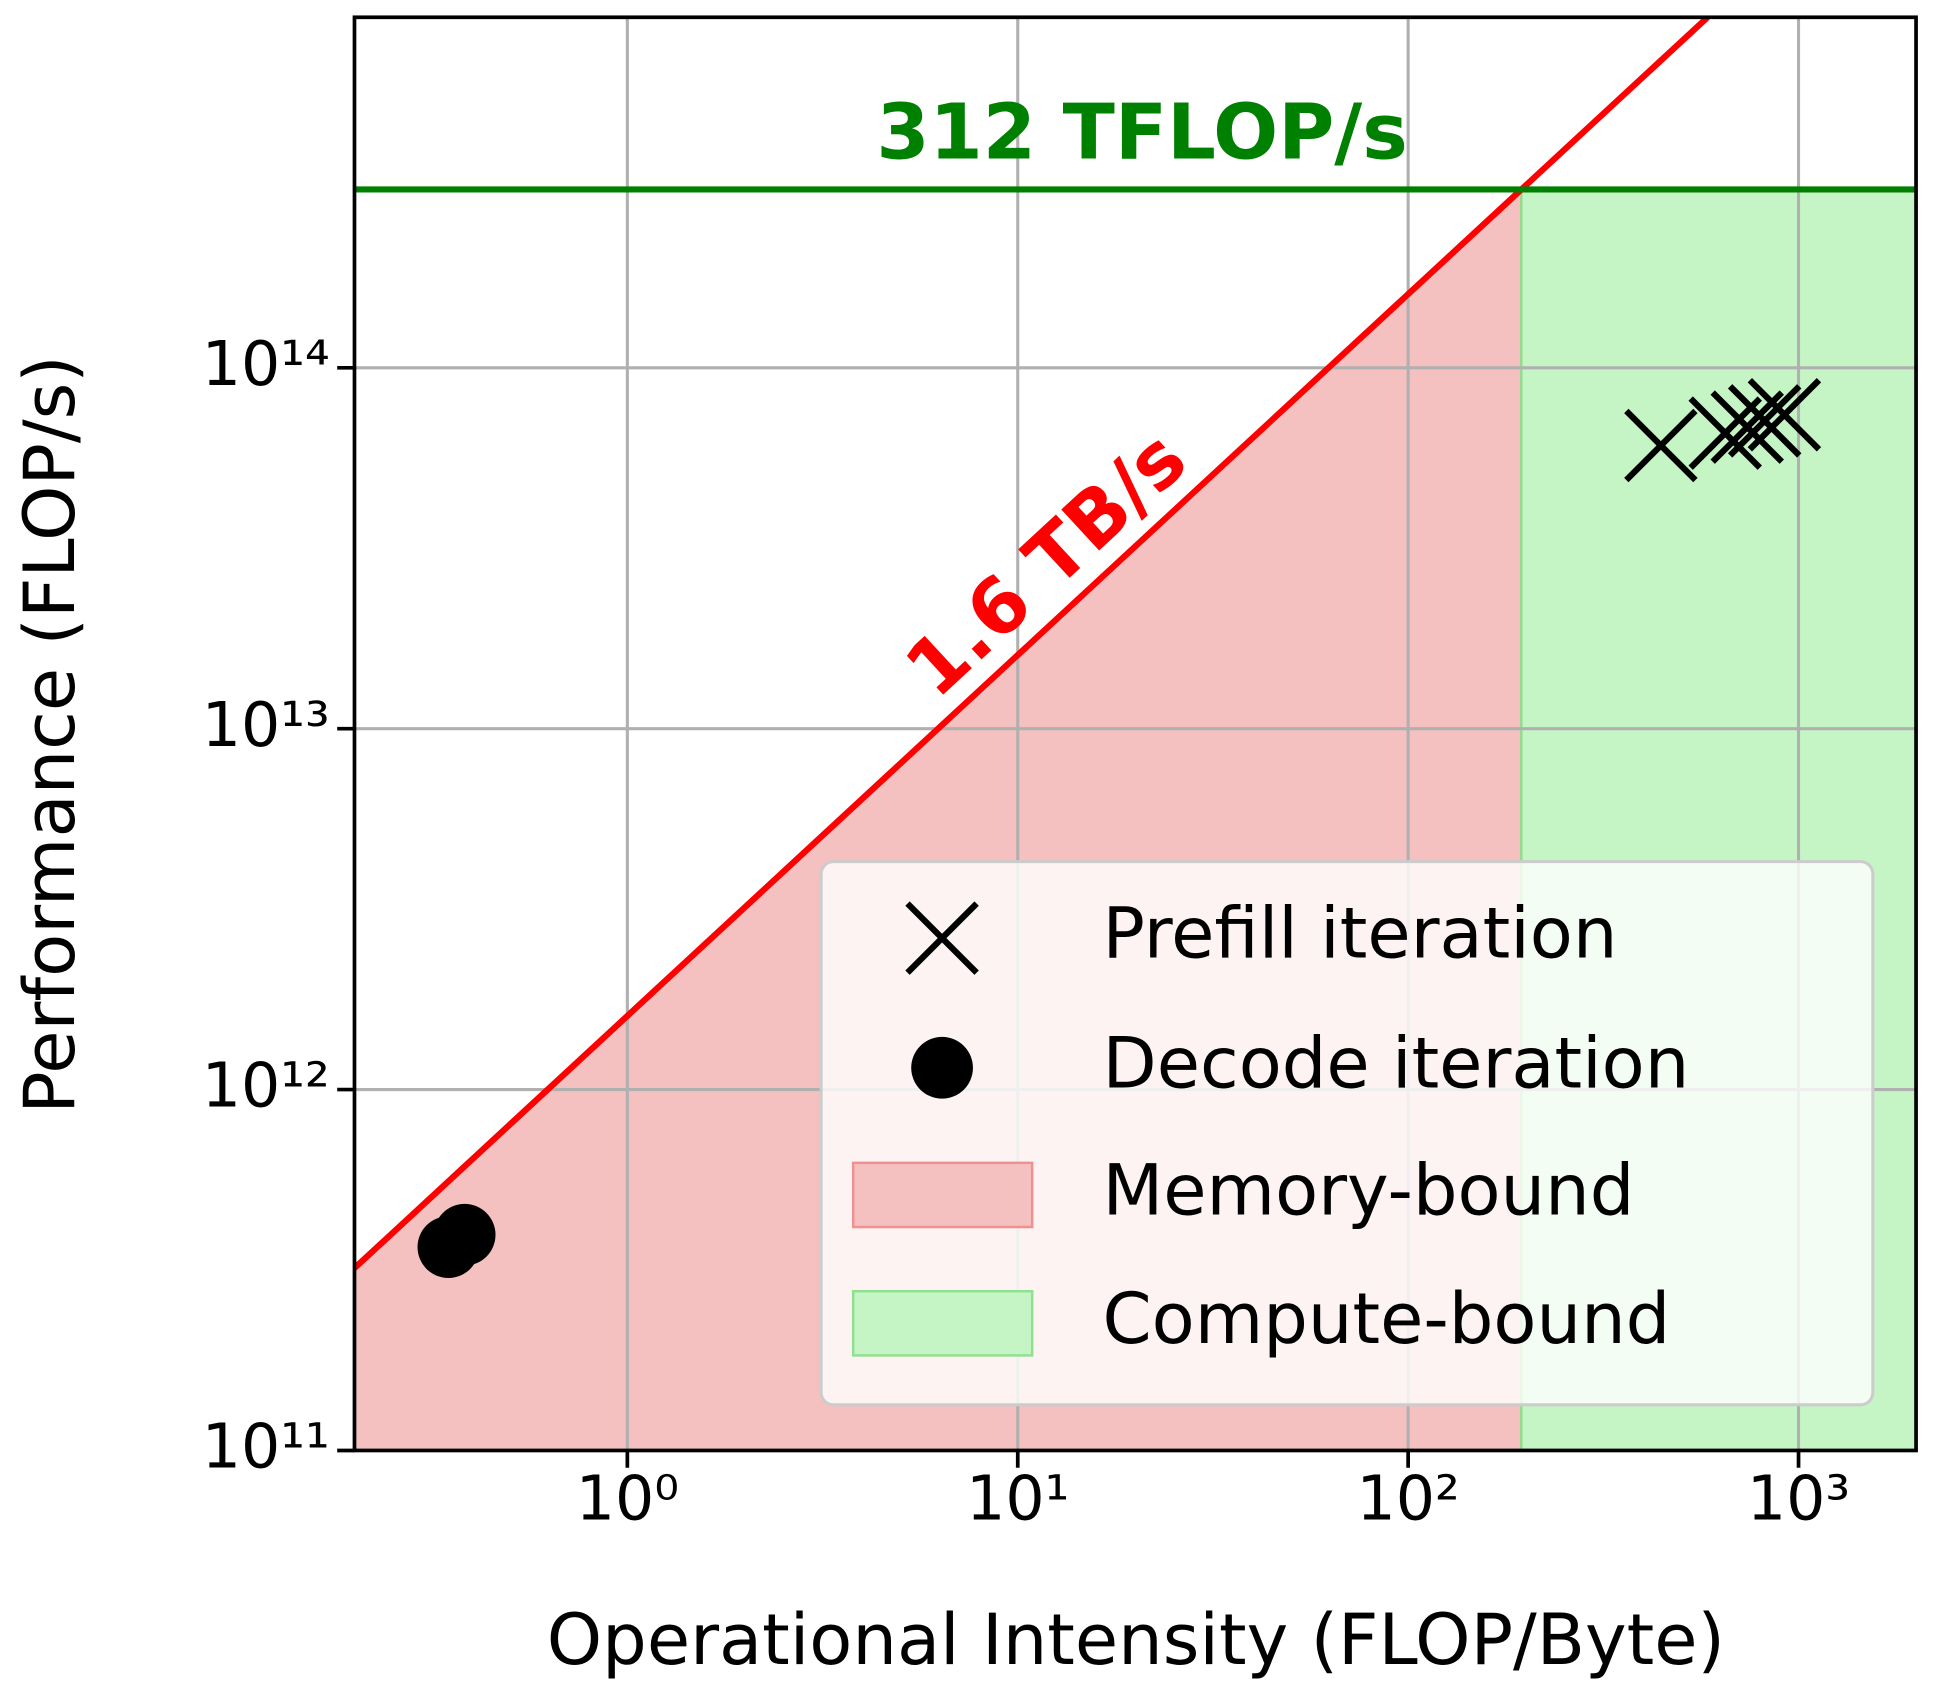 Image resolution: width=1936 pixels, height=1706 pixels. Describe the element at coordinates (1017, 1498) in the screenshot. I see `x-tick-label: 10¹` at that location.